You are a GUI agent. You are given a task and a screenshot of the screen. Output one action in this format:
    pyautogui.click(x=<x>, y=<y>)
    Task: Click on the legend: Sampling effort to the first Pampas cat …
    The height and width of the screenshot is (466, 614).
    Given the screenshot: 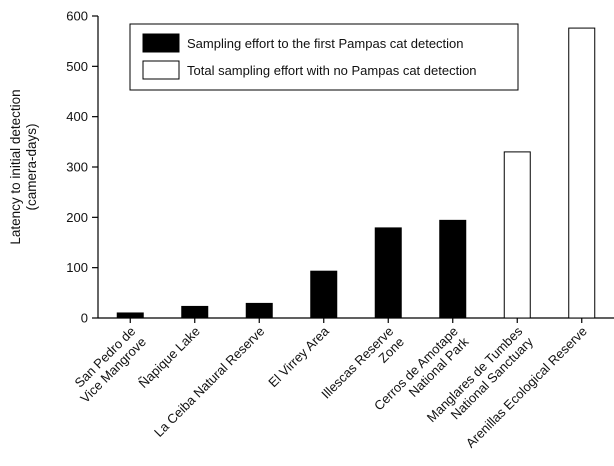 What is the action you would take?
    pyautogui.click(x=324, y=57)
    